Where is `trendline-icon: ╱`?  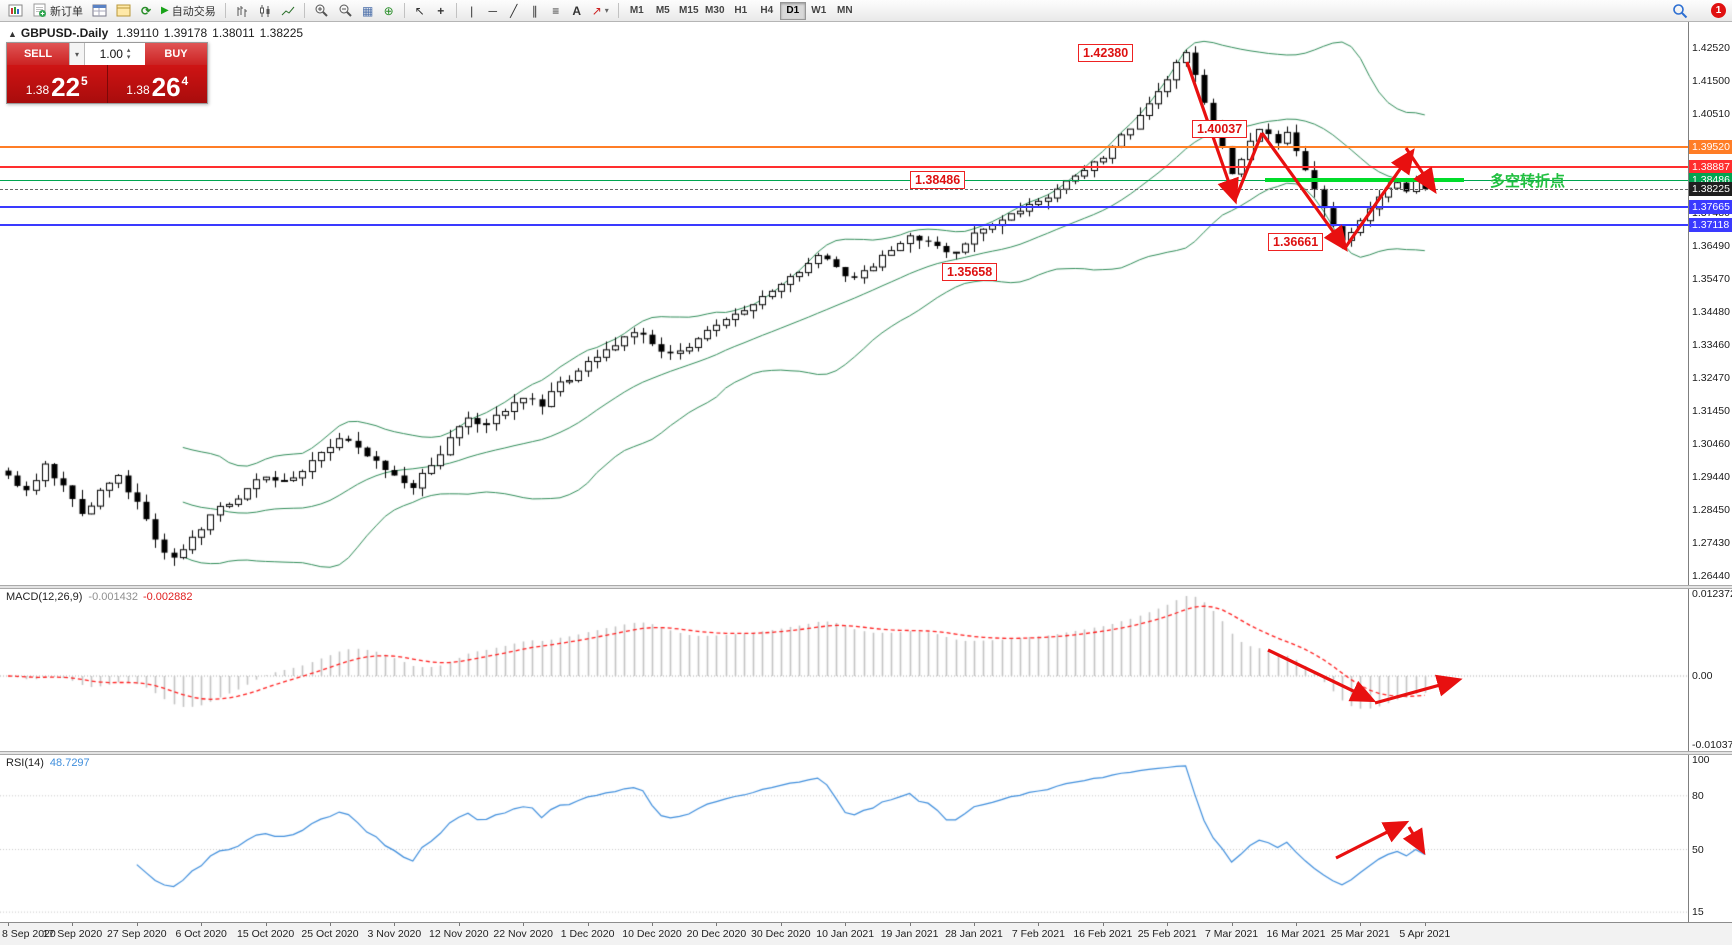 trendline-icon: ╱ is located at coordinates (514, 10).